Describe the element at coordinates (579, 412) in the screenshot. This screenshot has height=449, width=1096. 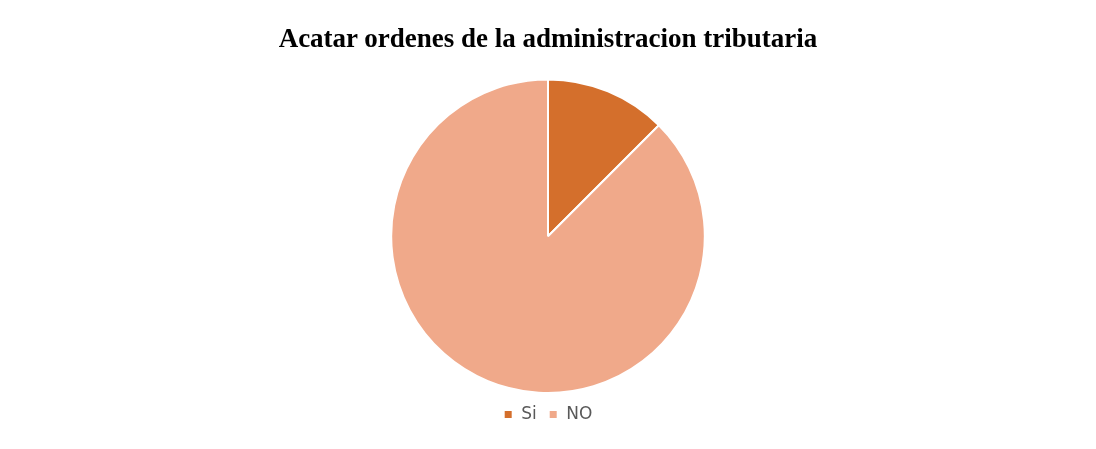
I see `legend-label: NO` at that location.